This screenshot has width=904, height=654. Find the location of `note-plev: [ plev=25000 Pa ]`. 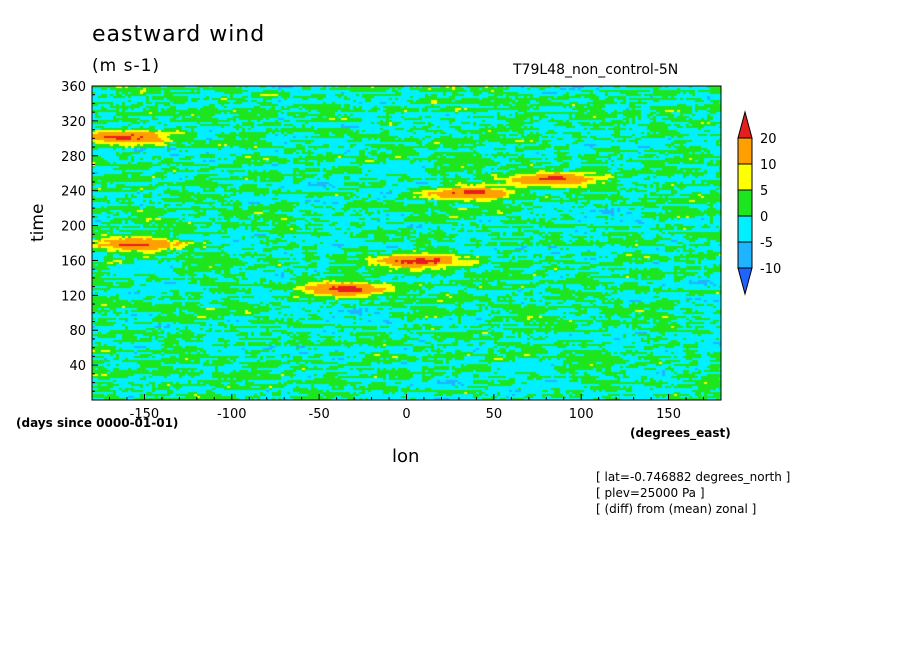

note-plev: [ plev=25000 Pa ] is located at coordinates (650, 493).